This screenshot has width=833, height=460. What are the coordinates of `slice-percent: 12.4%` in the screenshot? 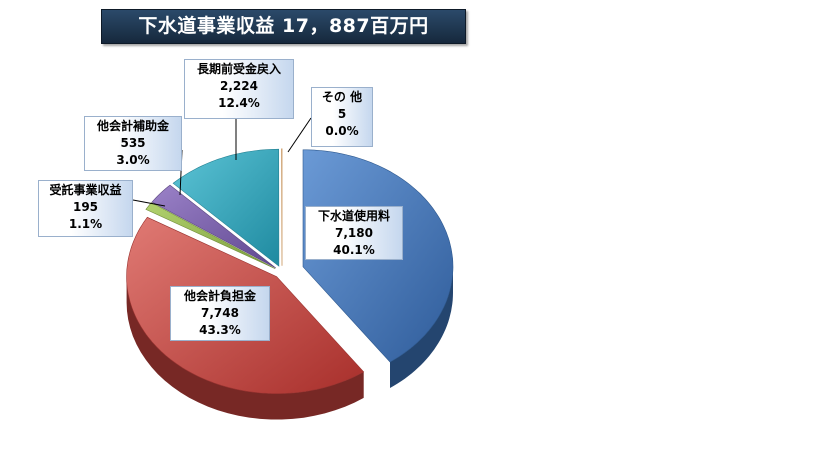 It's located at (239, 103).